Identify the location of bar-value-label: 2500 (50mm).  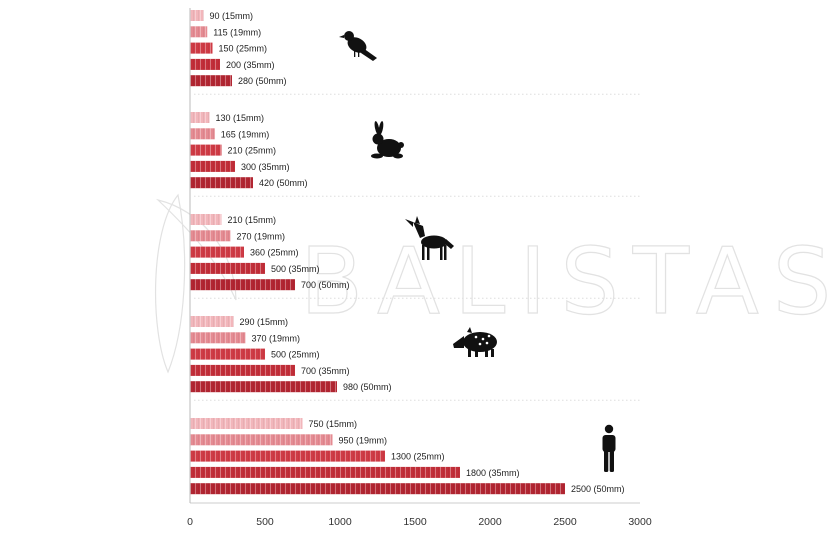
(598, 489).